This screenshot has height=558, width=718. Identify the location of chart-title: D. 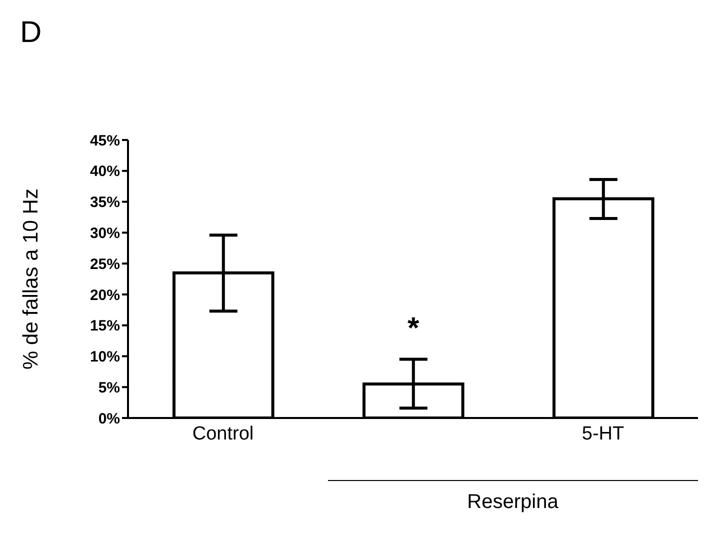
(31, 33).